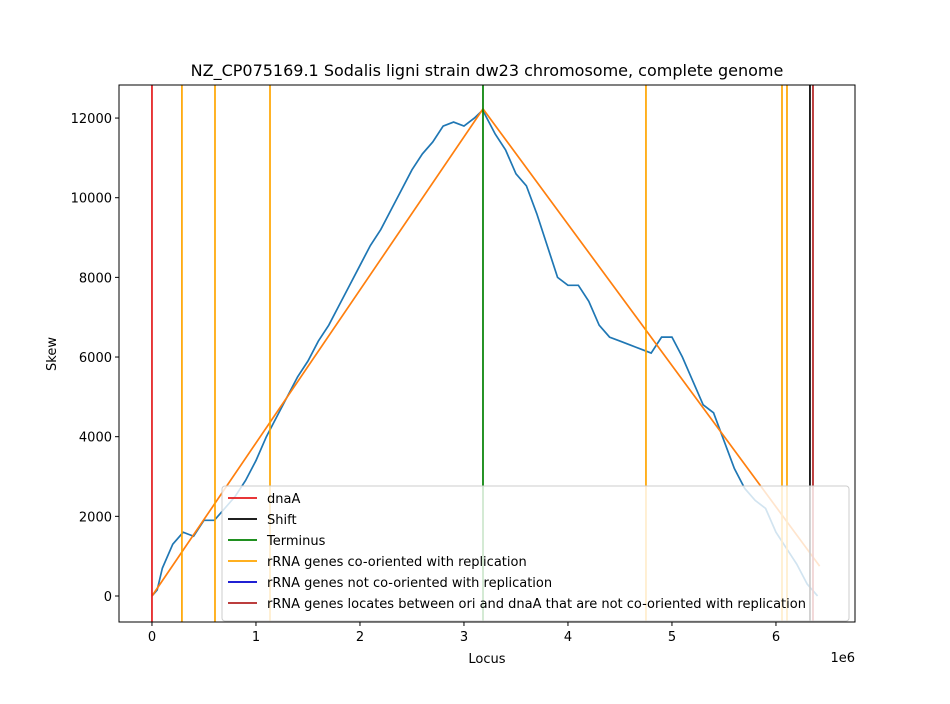 The width and height of the screenshot is (950, 704). Describe the element at coordinates (672, 637) in the screenshot. I see `x-tick-label: 5` at that location.